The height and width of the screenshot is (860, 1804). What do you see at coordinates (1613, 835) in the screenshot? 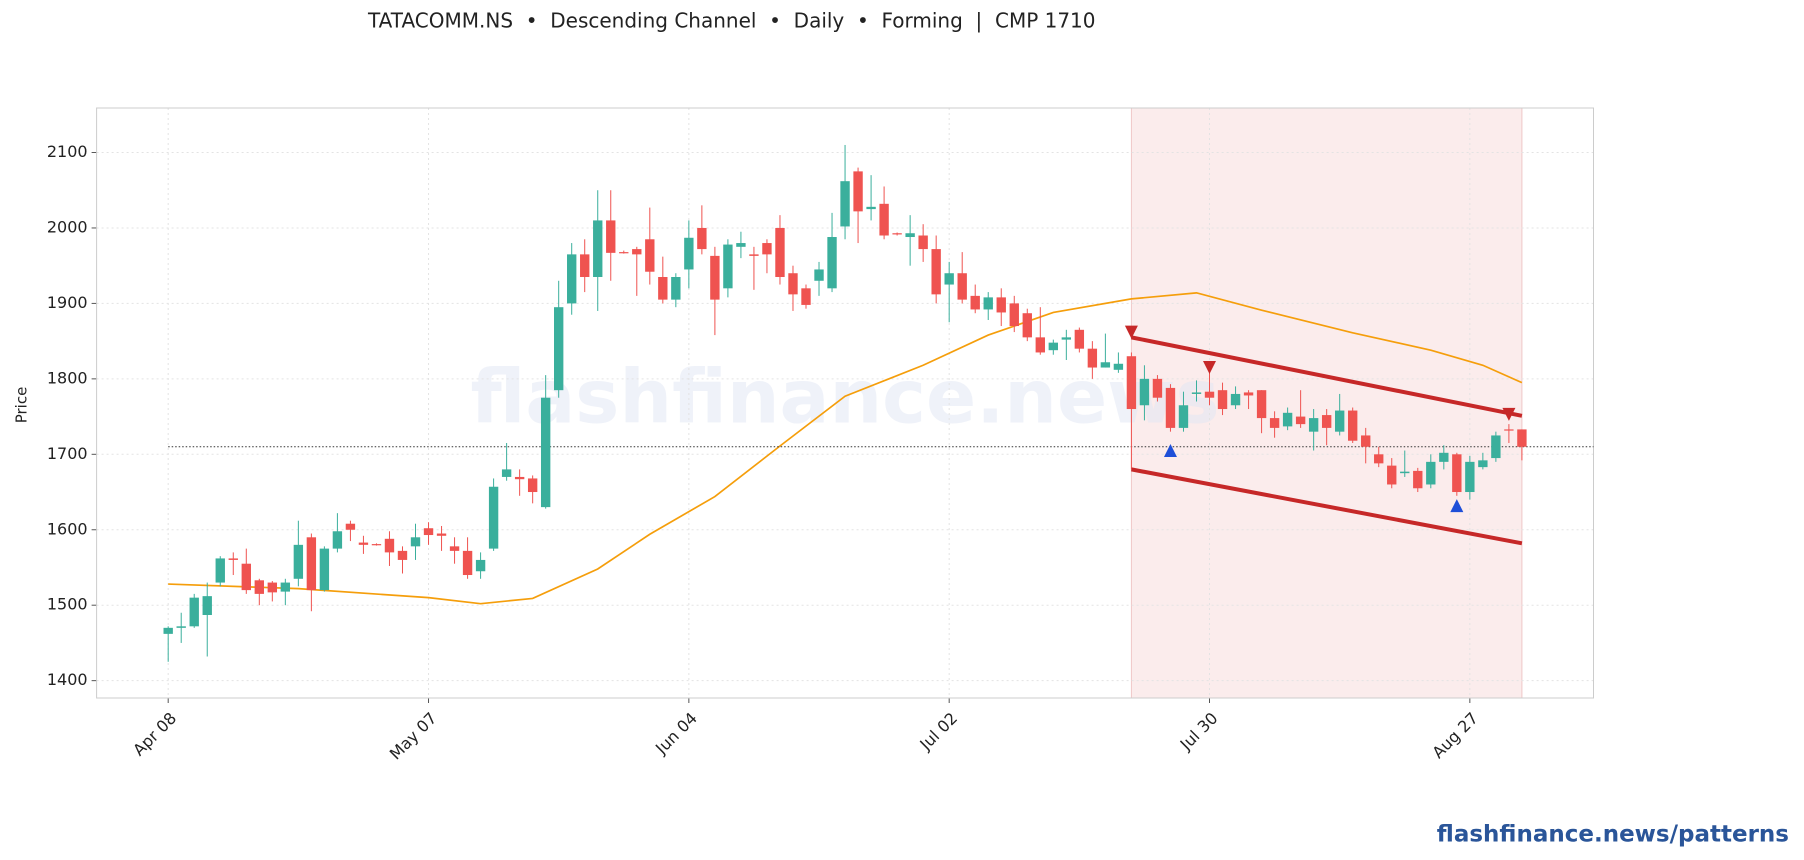
I see `footer: flashfinance.news/patterns` at bounding box center [1613, 835].